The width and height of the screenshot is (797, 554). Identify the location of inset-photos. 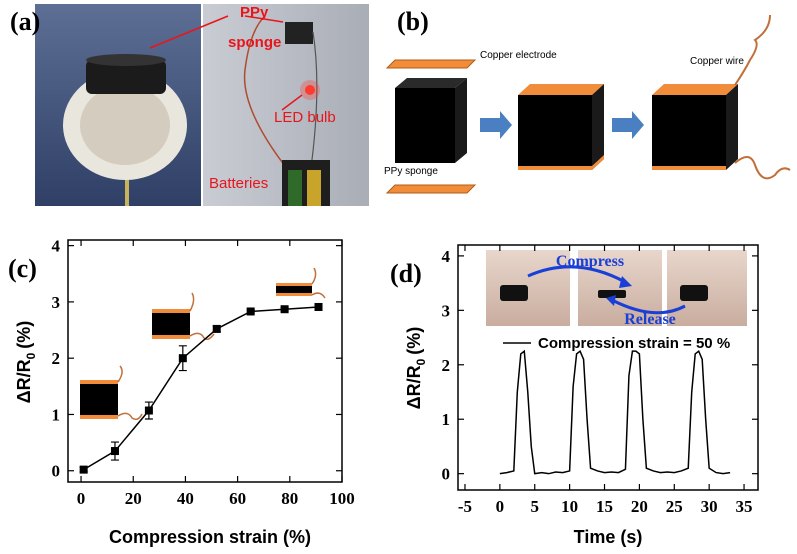
(616, 288).